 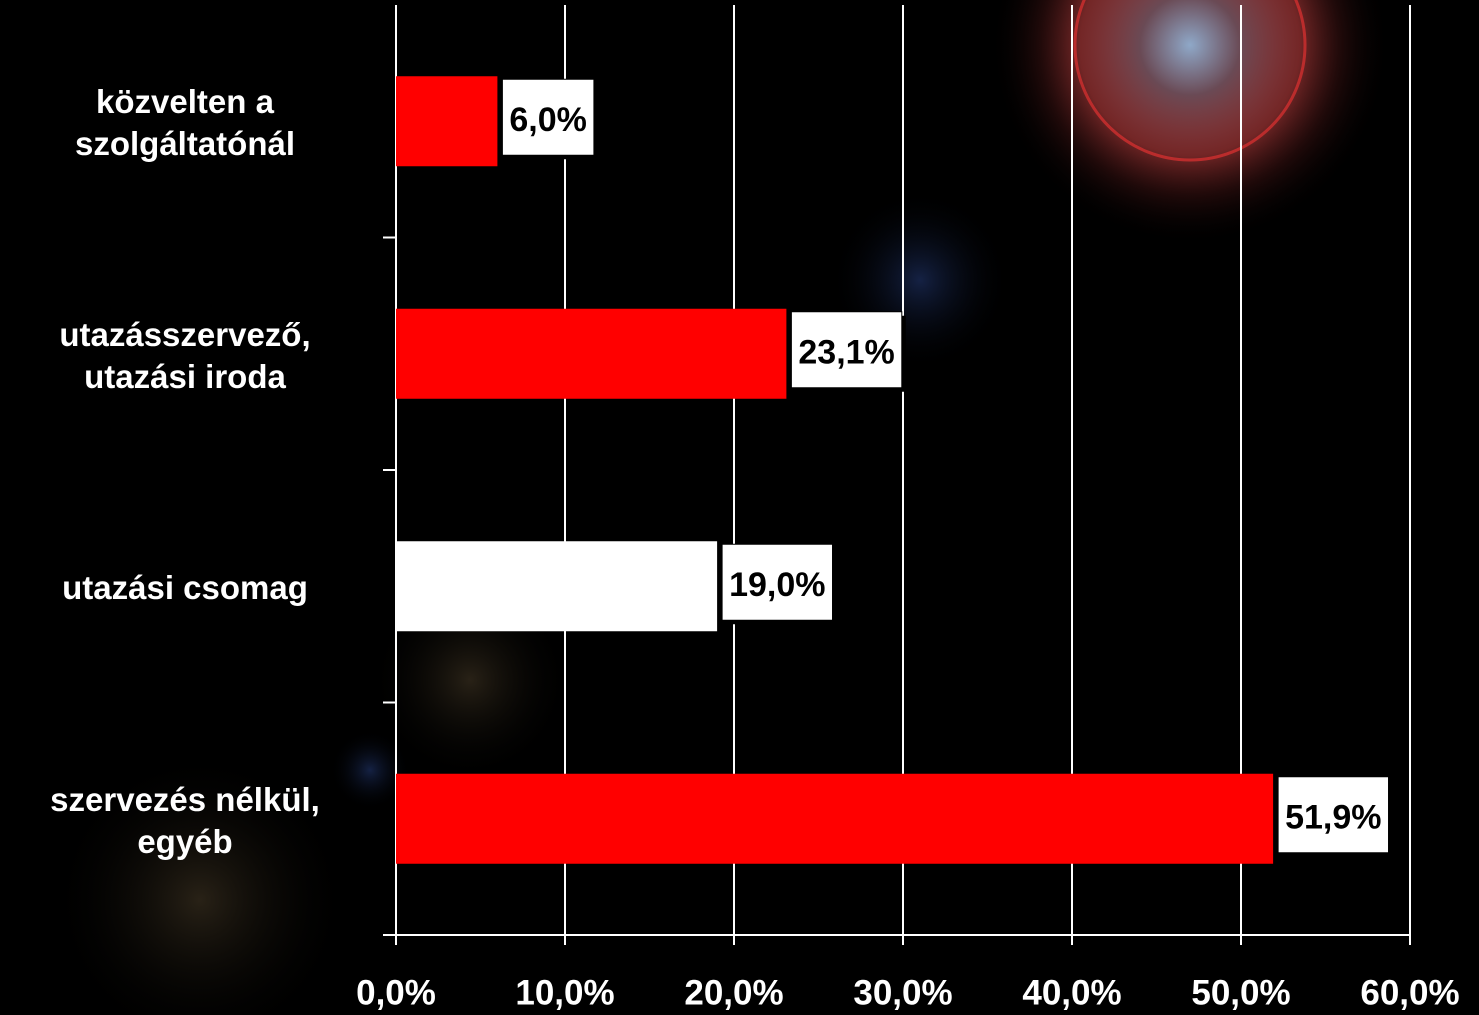 What do you see at coordinates (777, 585) in the screenshot?
I see `value-label: 19,0%` at bounding box center [777, 585].